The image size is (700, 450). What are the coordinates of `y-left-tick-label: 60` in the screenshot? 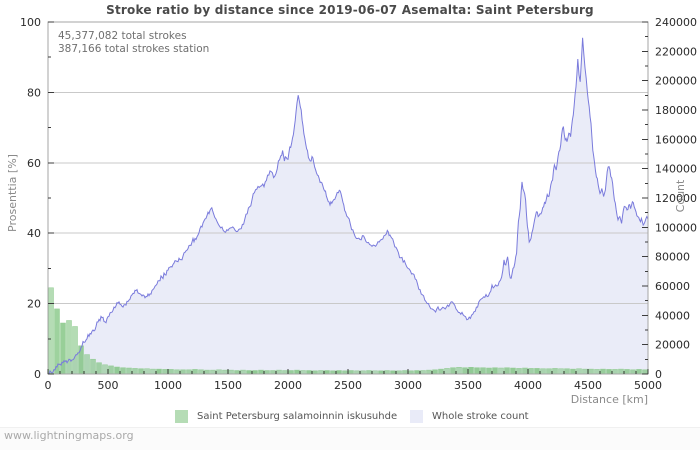 It's located at (34, 163).